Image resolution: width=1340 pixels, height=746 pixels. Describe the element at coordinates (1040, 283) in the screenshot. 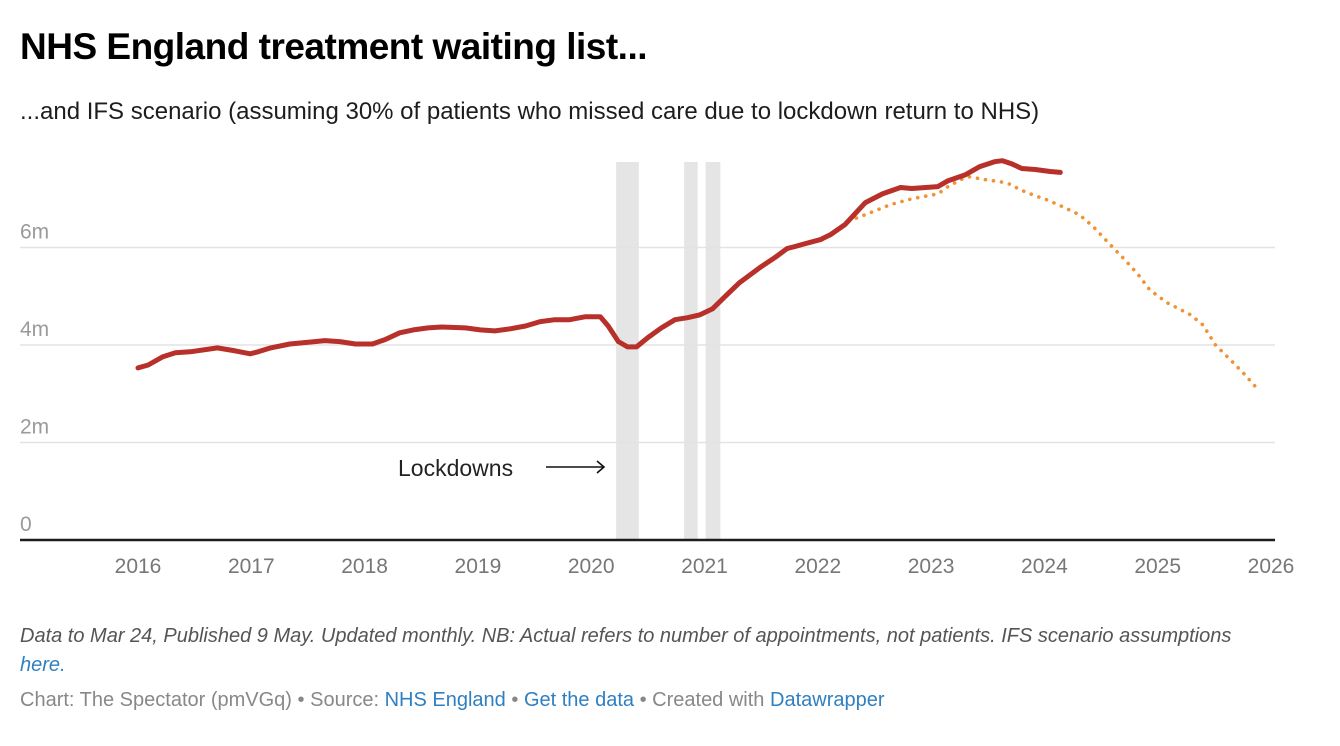

I see `series-line-ifs-scenario` at that location.